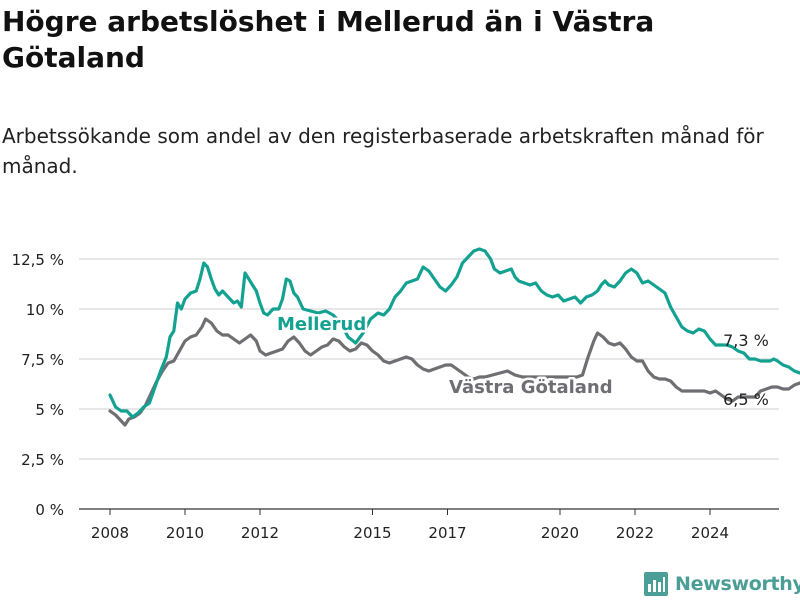  Describe the element at coordinates (38, 385) in the screenshot. I see `y-axis-ticks: 0 % 2,5 % 5 % 7,5 % 10 % 12,5 %` at that location.